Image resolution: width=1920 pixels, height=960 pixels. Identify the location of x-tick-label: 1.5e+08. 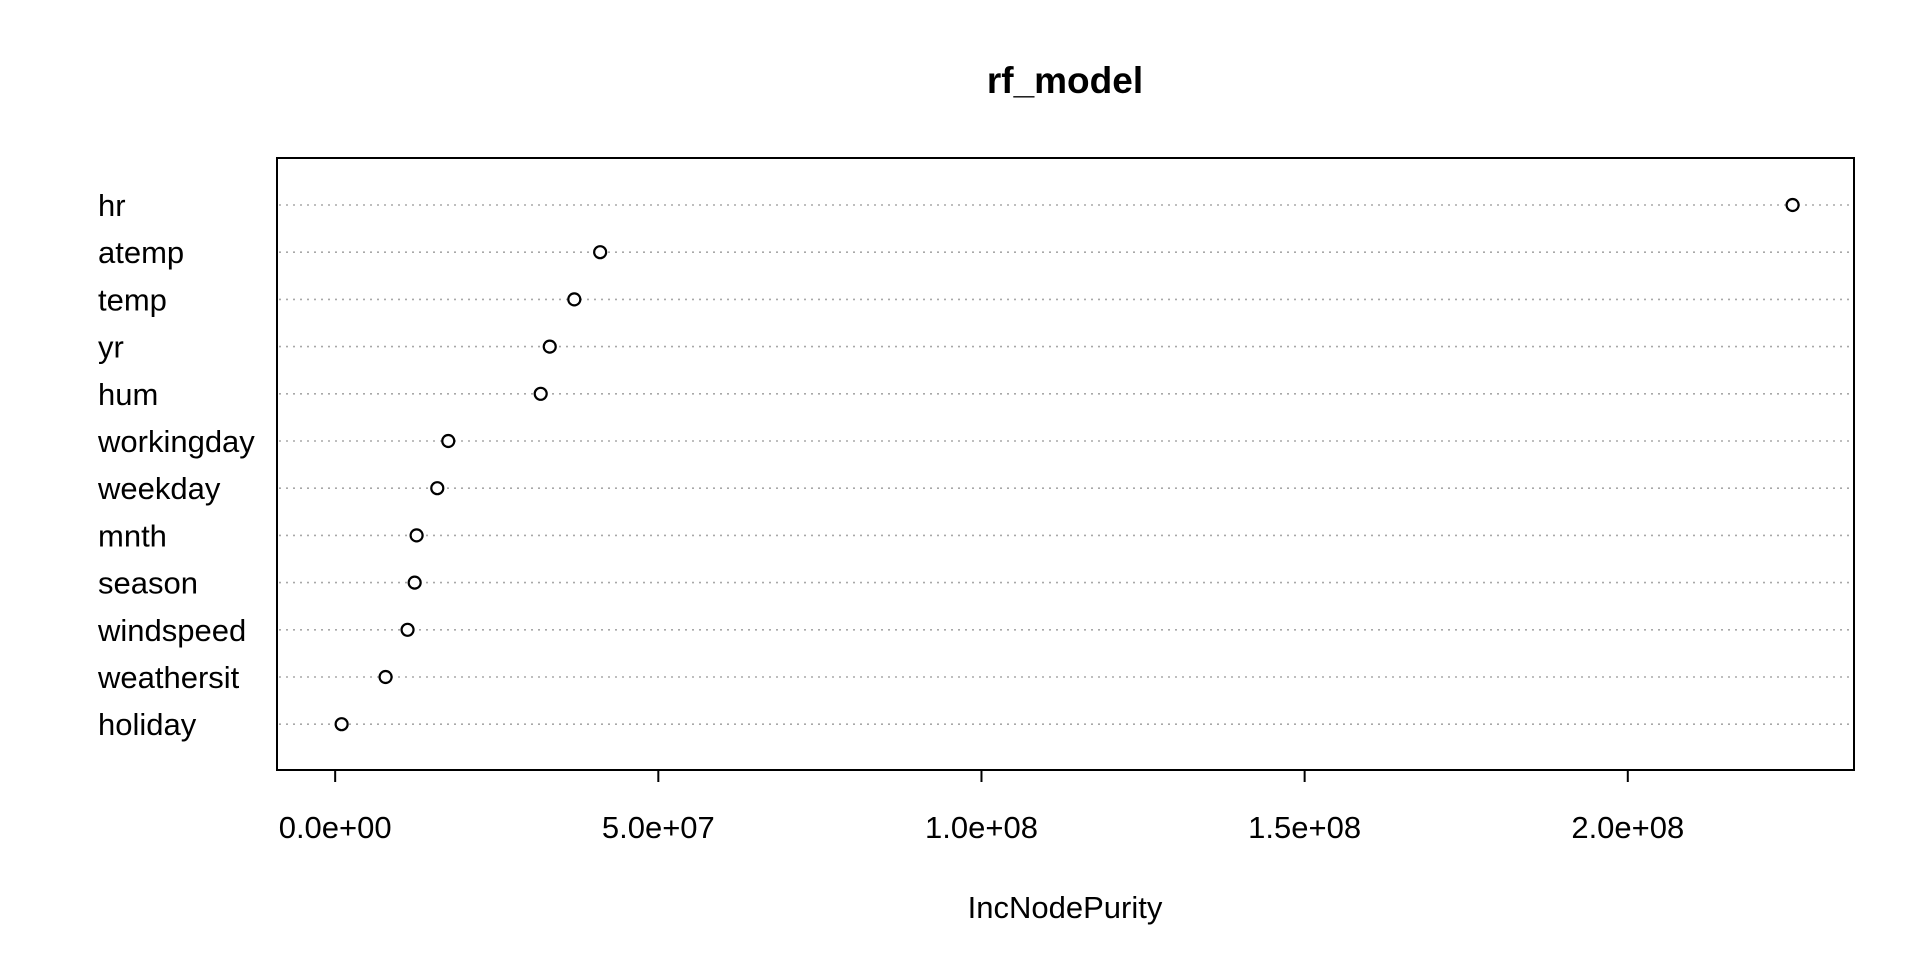
(1304, 827).